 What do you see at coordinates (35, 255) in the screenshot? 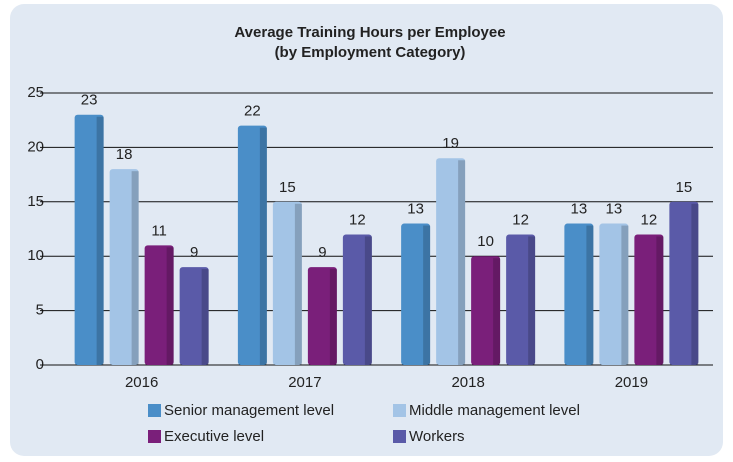
I see `y-tick-label: 10` at bounding box center [35, 255].